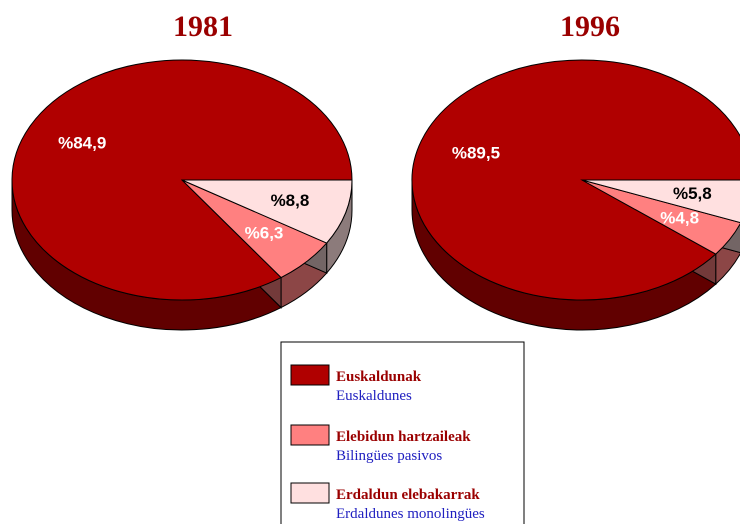 The width and height of the screenshot is (740, 524). Describe the element at coordinates (590, 26) in the screenshot. I see `chart-title: 1996` at that location.